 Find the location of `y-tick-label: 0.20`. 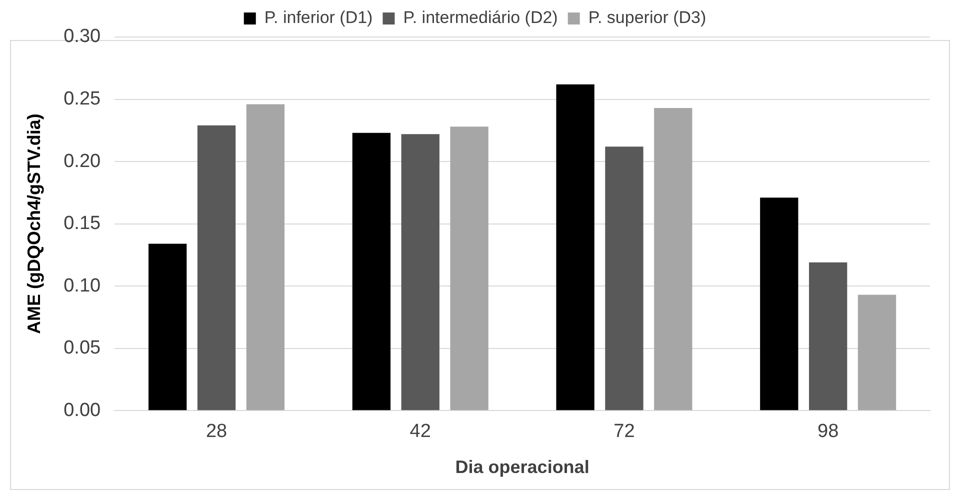

y-tick-label: 0.20 is located at coordinates (82, 161).